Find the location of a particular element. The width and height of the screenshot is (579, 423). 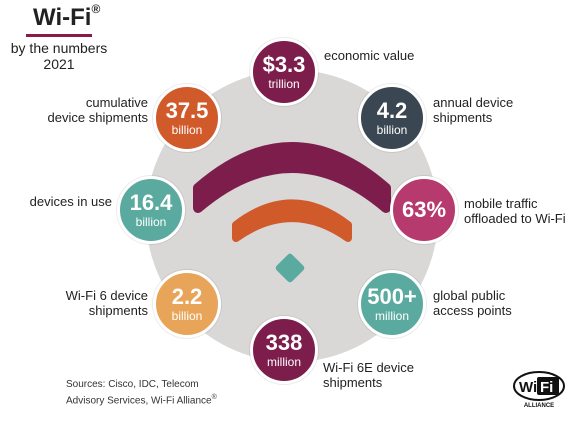

svg-text: Fi is located at coordinates (546, 387).